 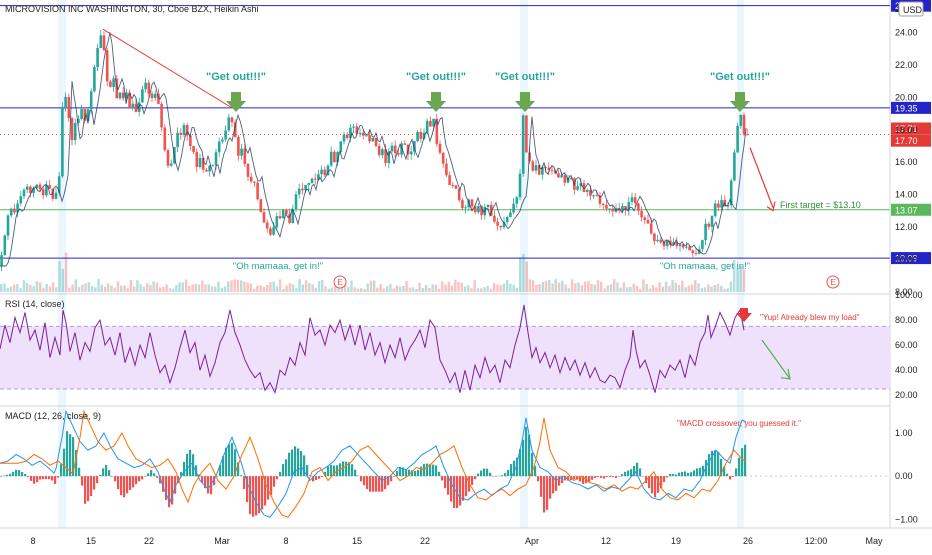 What do you see at coordinates (906, 370) in the screenshot?
I see `rsi-tick-label: 40.00` at bounding box center [906, 370].